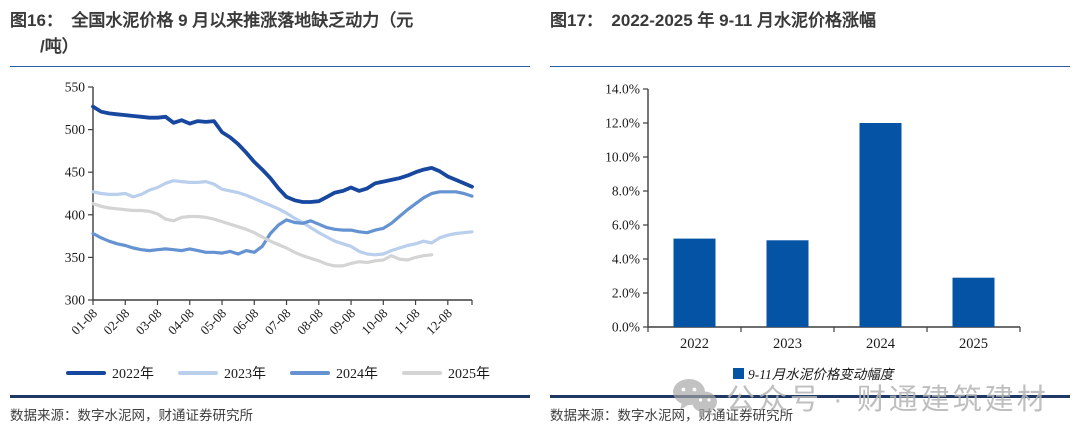 This screenshot has height=444, width=1080. What do you see at coordinates (626, 191) in the screenshot?
I see `y-axis-tick-label: 8.0%` at bounding box center [626, 191].